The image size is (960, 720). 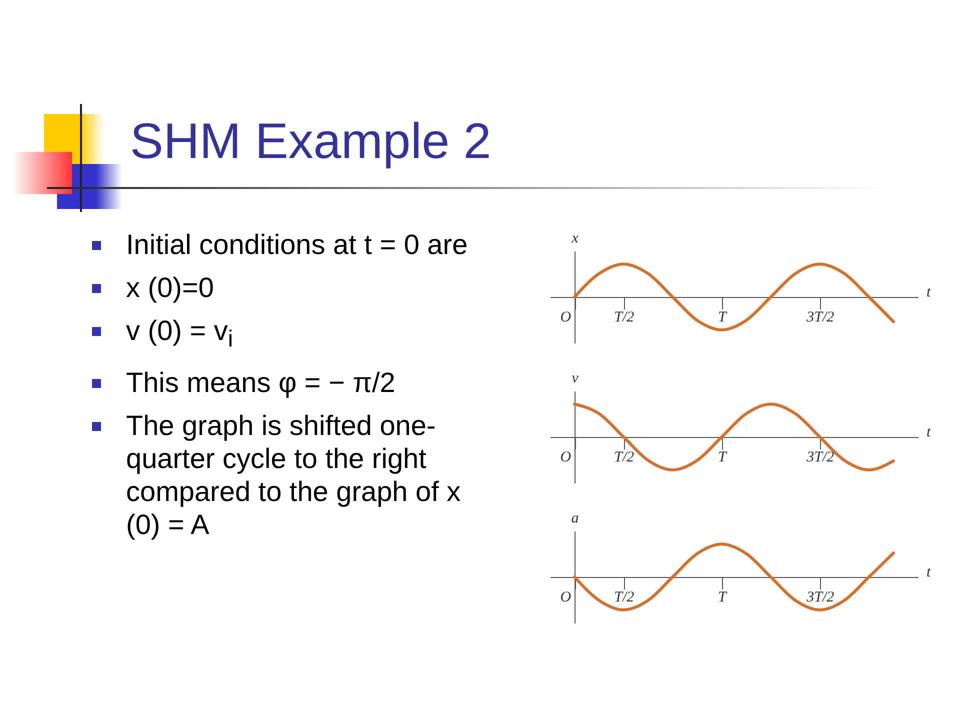 I want to click on text: SHM Example 2, so click(x=311, y=141).